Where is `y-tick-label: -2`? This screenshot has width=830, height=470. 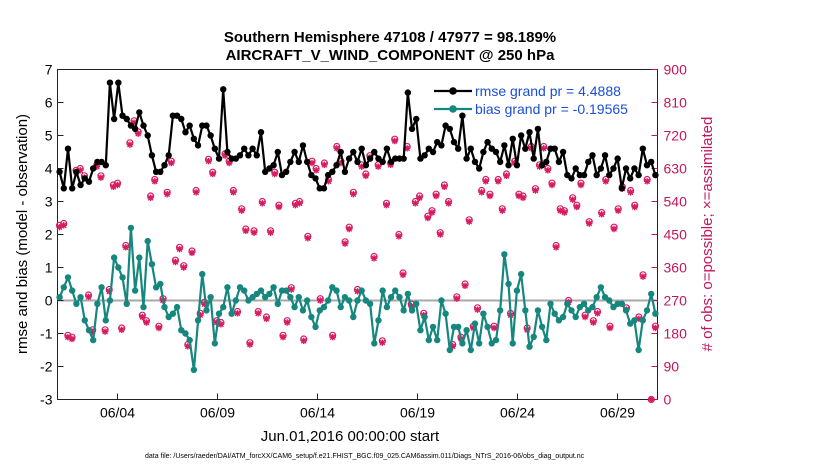 y-tick-label: -2 is located at coordinates (46, 367).